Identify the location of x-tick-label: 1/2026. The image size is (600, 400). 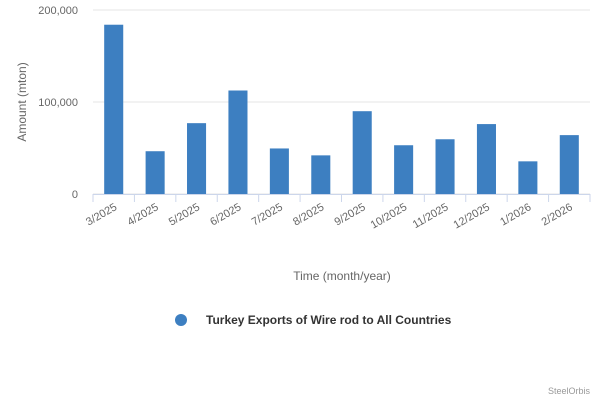
(515, 214).